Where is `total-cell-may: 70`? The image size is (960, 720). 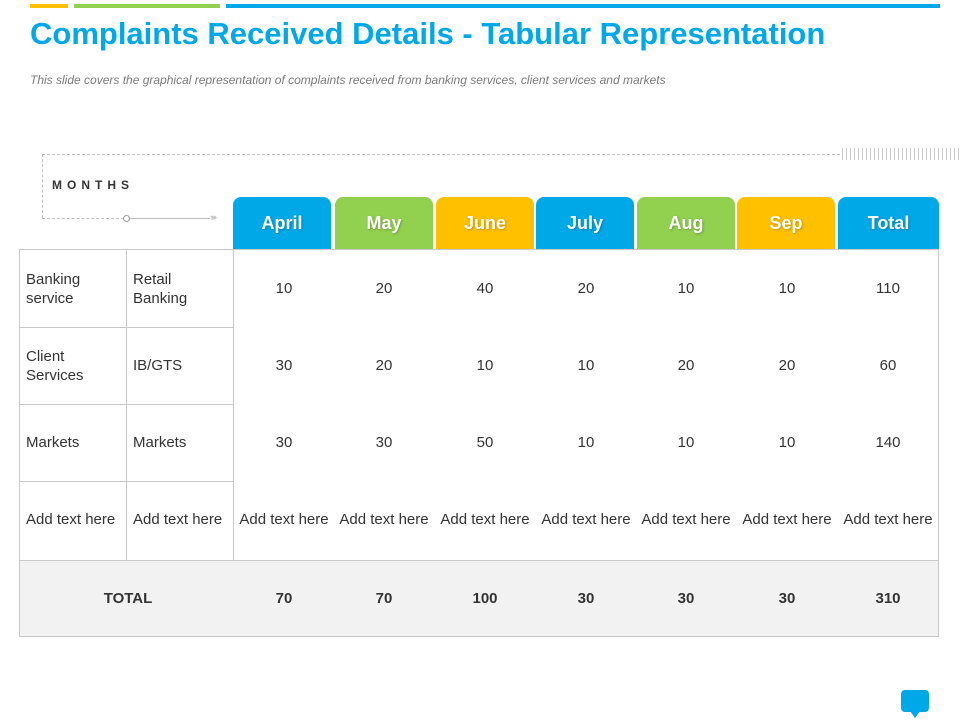
total-cell-may: 70 is located at coordinates (384, 598).